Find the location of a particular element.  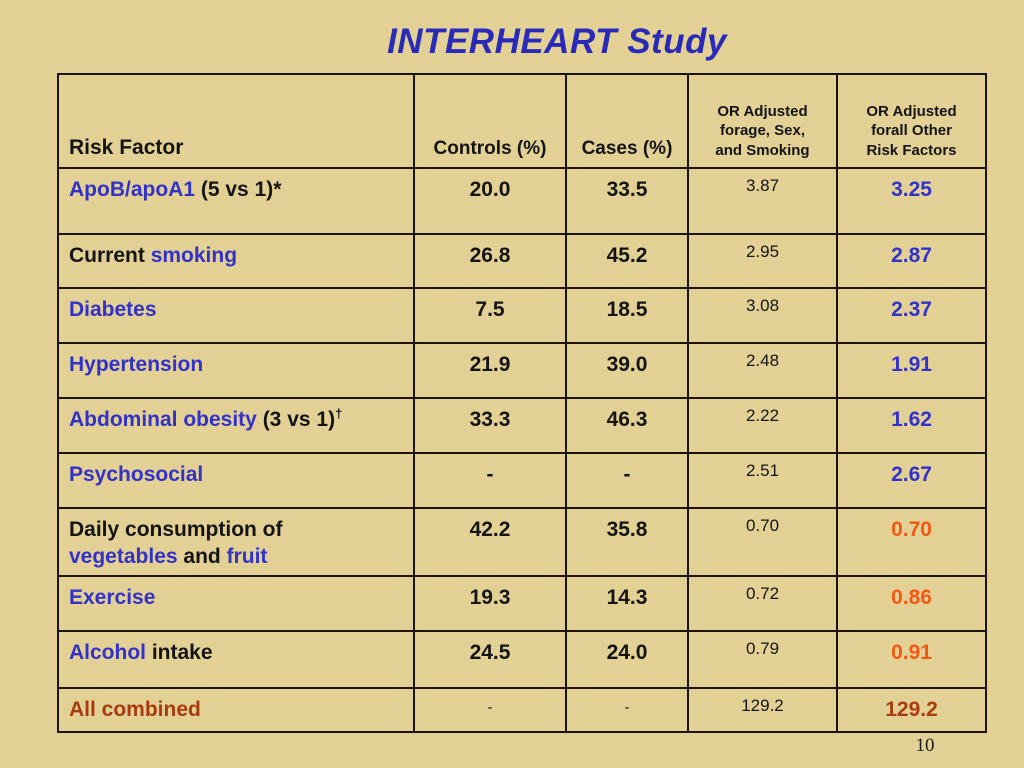

risk-factor-cell: Psychosocial is located at coordinates (236, 480).